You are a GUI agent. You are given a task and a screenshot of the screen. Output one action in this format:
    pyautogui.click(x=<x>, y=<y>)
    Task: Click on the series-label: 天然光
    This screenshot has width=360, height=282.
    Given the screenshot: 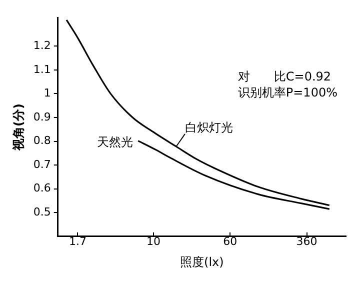 What is the action you would take?
    pyautogui.click(x=115, y=141)
    